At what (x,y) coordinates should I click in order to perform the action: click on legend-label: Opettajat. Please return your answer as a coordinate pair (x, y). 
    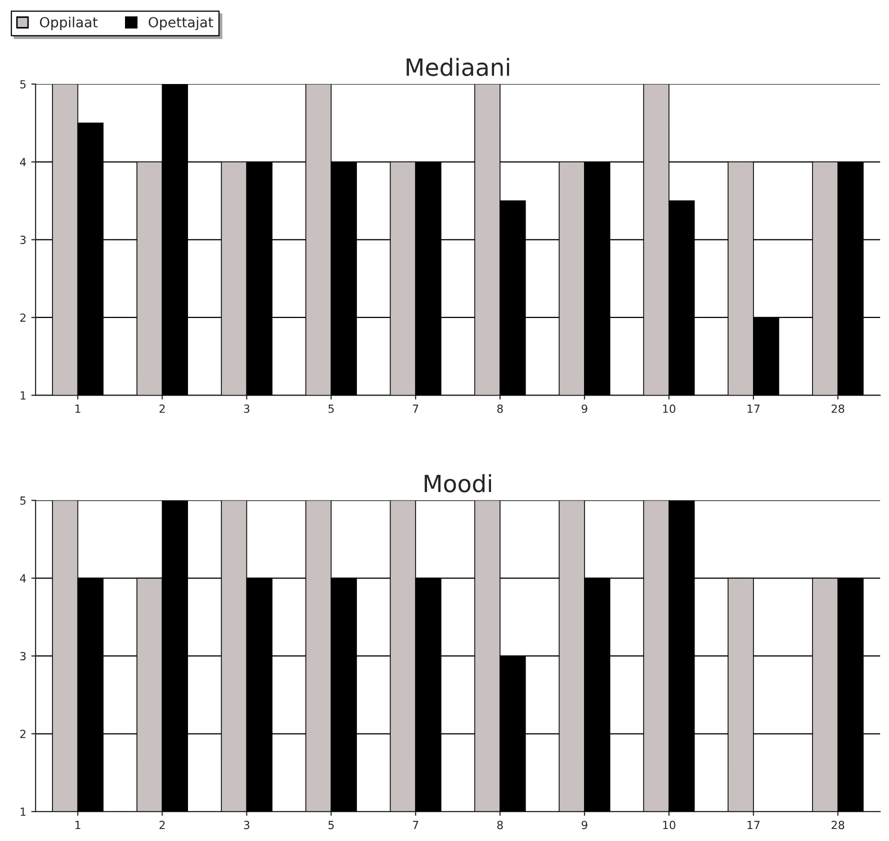
    Looking at the image, I should click on (181, 23).